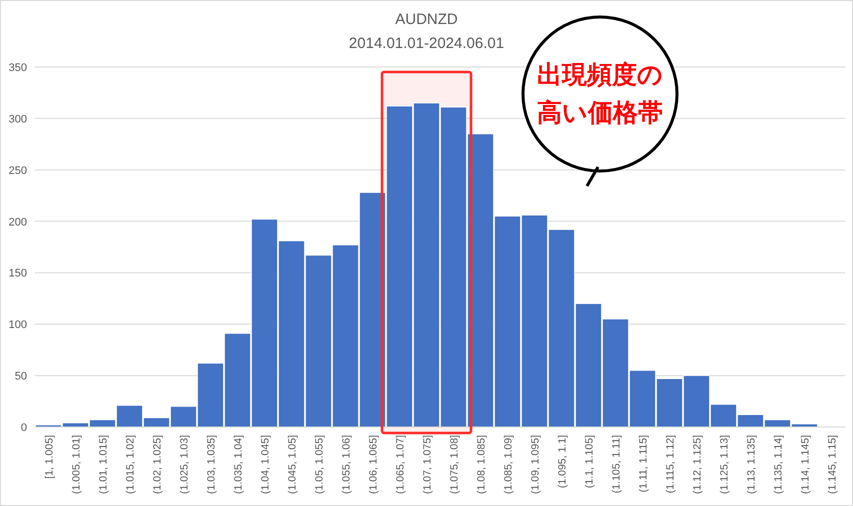 The image size is (853, 506). What do you see at coordinates (374, 464) in the screenshot?
I see `x-tick-label: (1.06, 1.065]` at bounding box center [374, 464].